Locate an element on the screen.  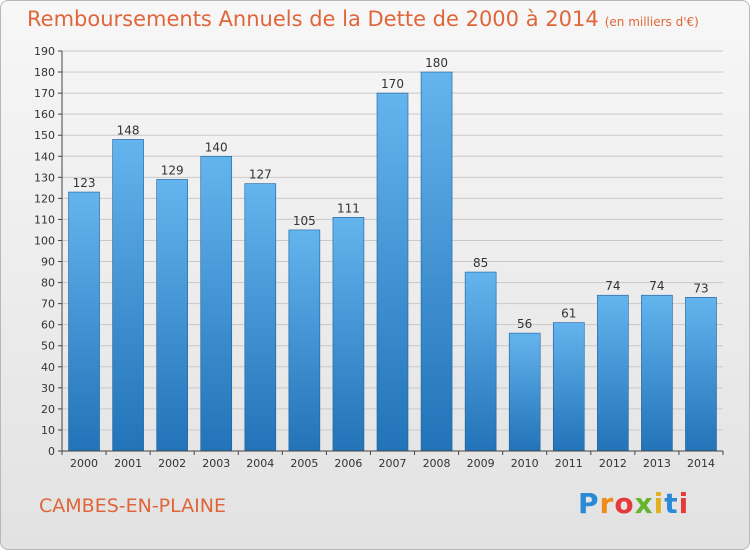
x-tick-label: 2006 is located at coordinates (348, 463).